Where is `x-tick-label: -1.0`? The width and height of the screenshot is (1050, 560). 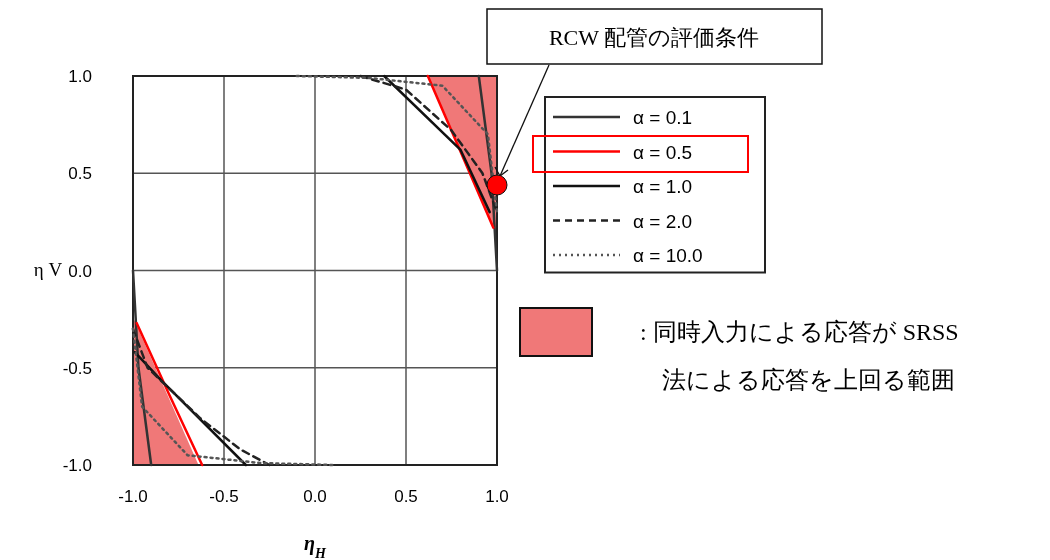 x-tick-label: -1.0 is located at coordinates (133, 496).